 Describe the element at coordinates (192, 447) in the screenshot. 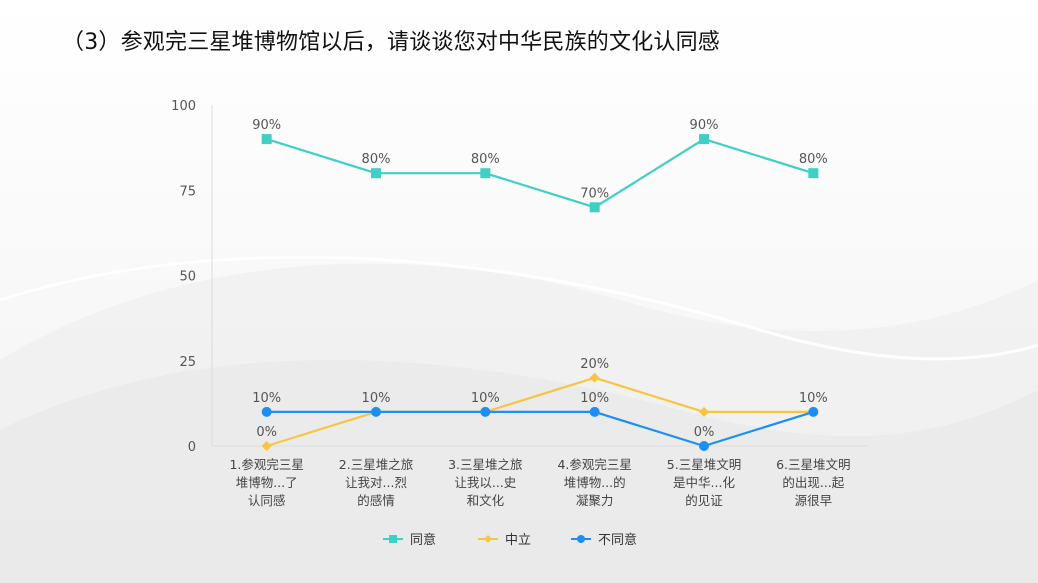

I see `y-tick-label: 0` at that location.